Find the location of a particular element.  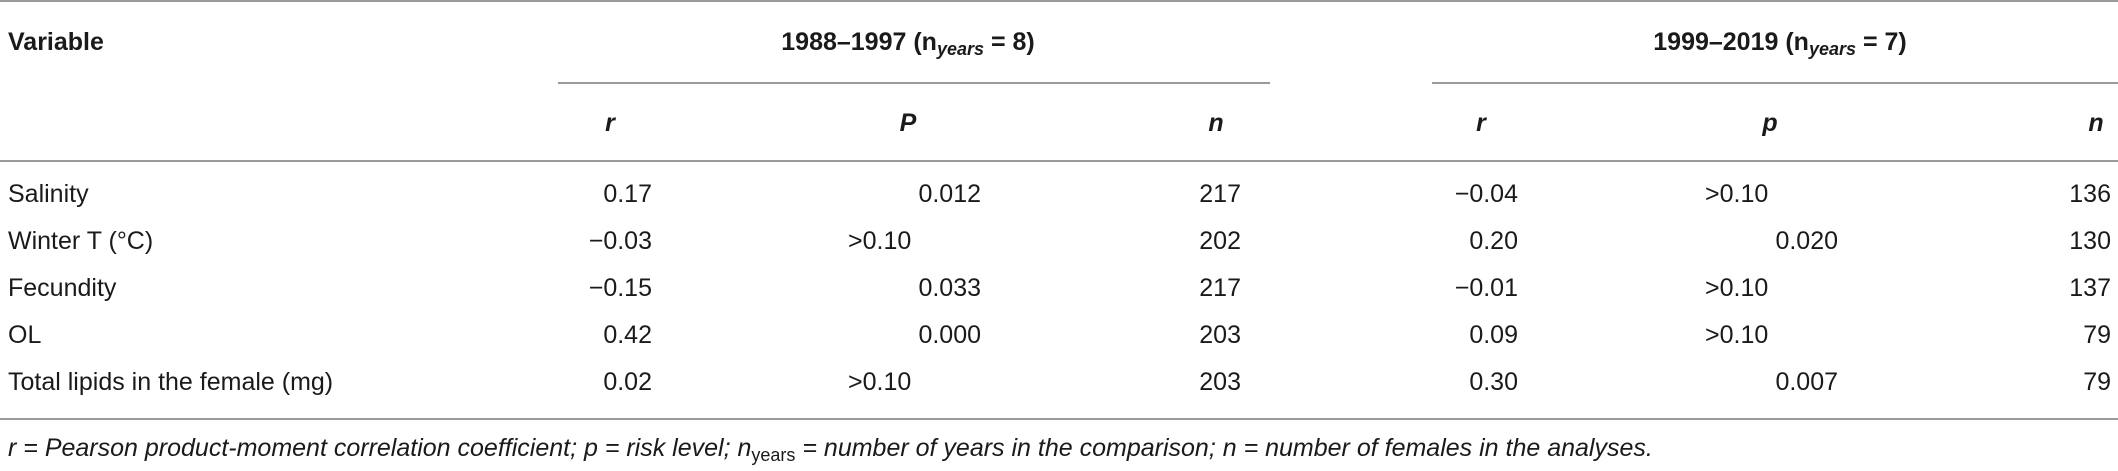

col-n2-header: n is located at coordinates (2096, 123).